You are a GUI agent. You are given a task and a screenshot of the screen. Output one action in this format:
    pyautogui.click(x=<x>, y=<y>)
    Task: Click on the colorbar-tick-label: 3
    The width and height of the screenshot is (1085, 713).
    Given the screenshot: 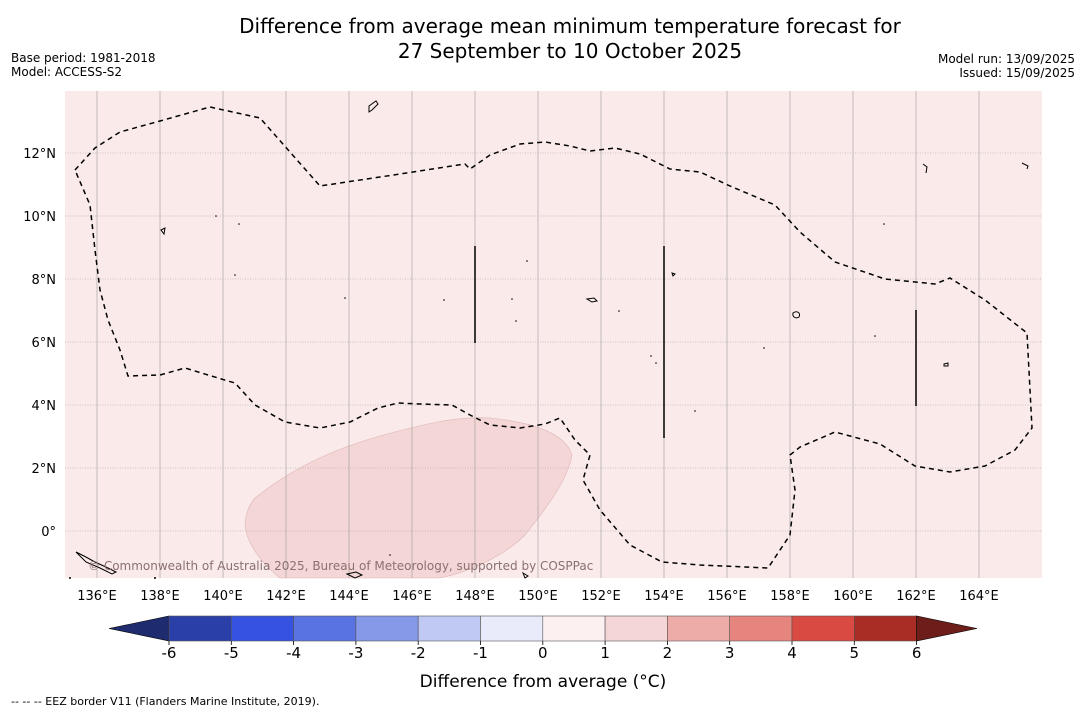 What is the action you would take?
    pyautogui.click(x=730, y=653)
    